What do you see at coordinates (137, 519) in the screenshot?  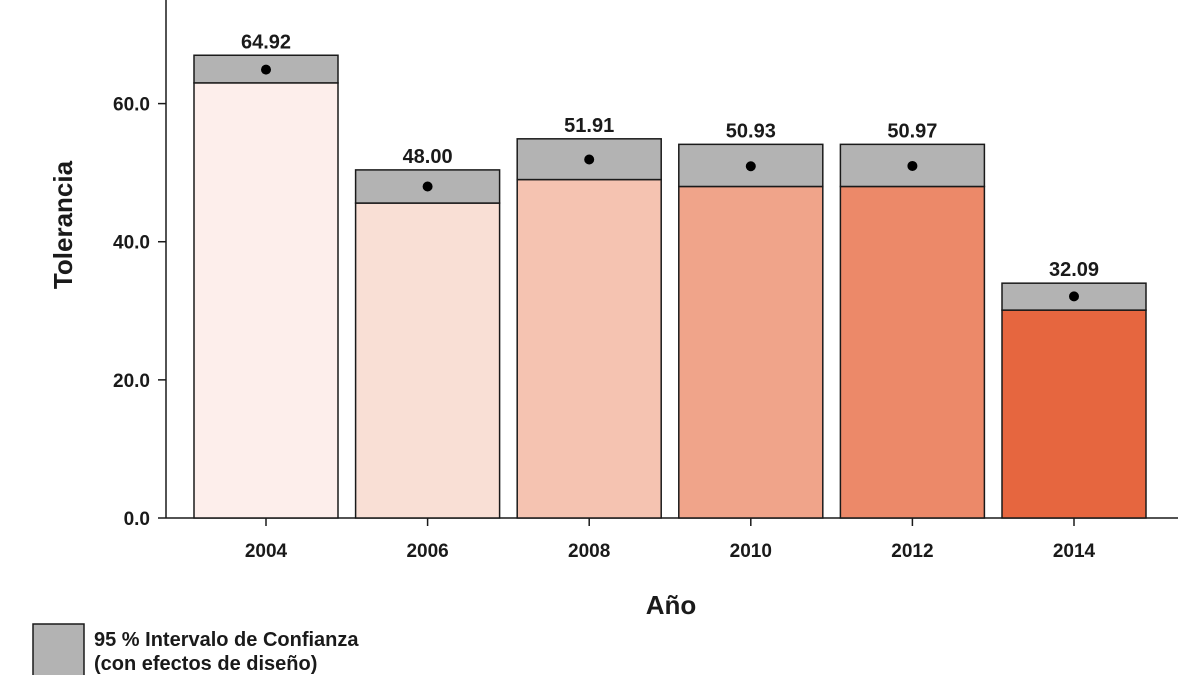 I see `y-tick-label: 0.0` at bounding box center [137, 519].